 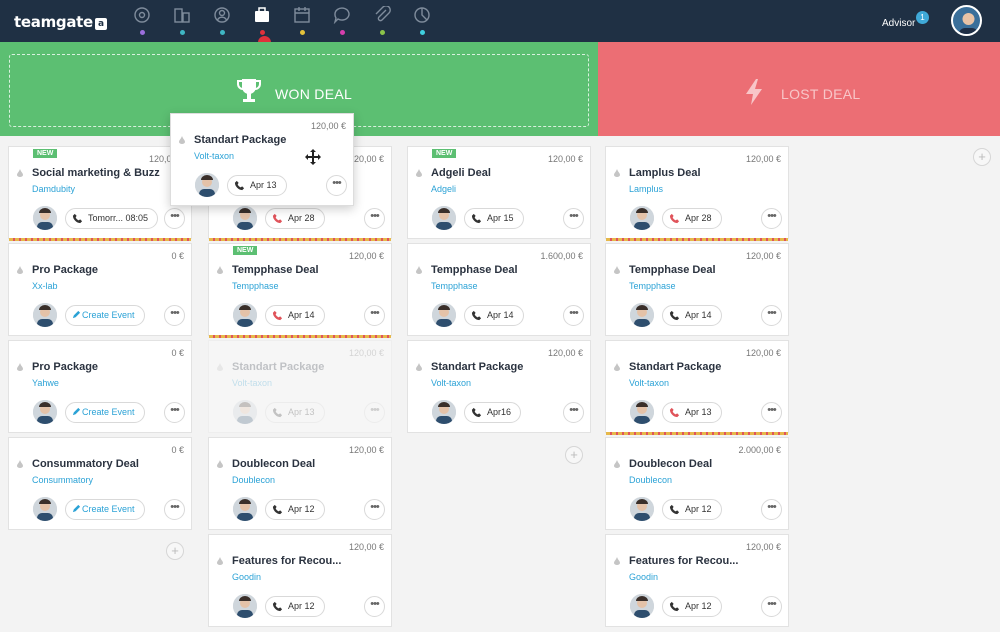 What do you see at coordinates (494, 218) in the screenshot?
I see `next-activity-button: Apr 15` at bounding box center [494, 218].